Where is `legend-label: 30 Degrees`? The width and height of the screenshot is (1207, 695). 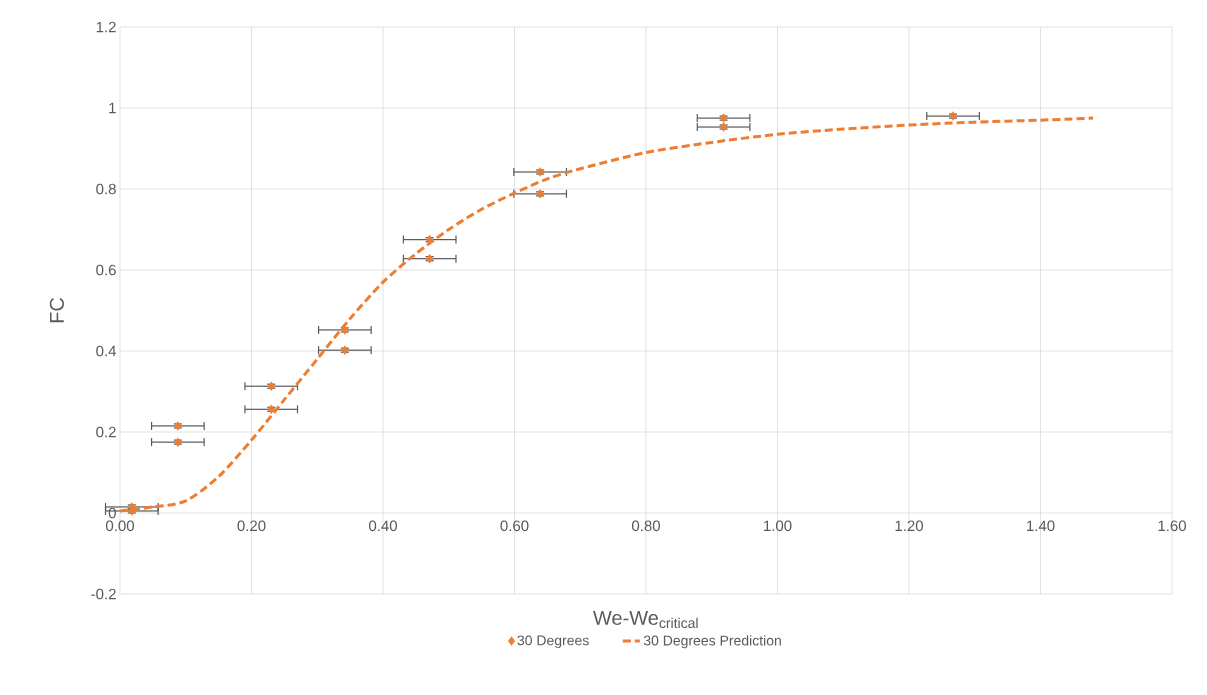 legend-label: 30 Degrees is located at coordinates (553, 642).